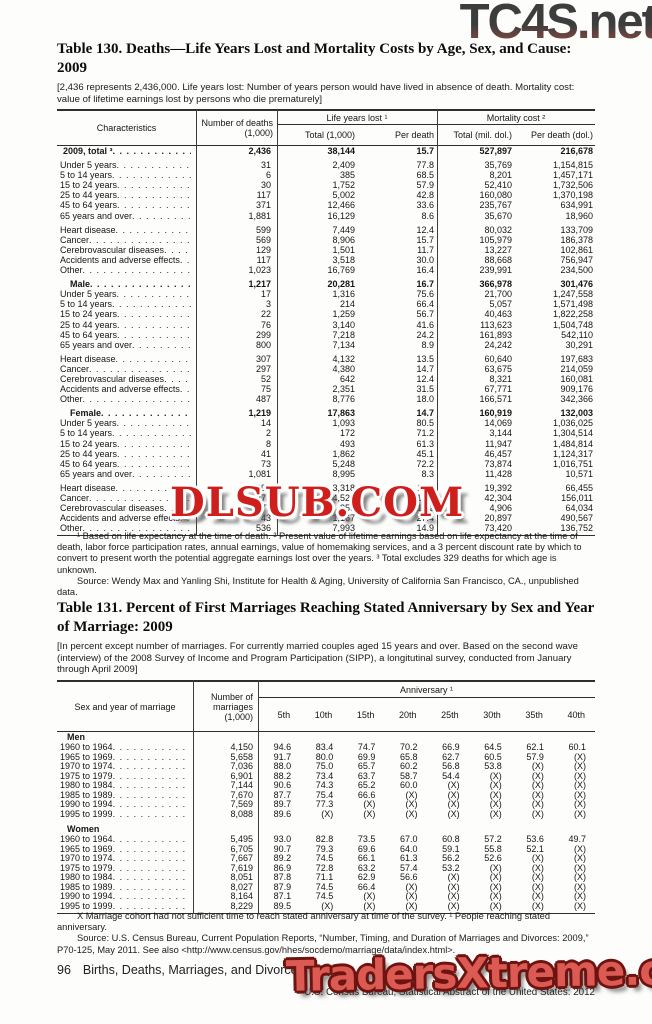 Image resolution: width=652 pixels, height=1024 pixels. What do you see at coordinates (193, 970) in the screenshot?
I see `footer-section-title: Births, Deaths, Marriages, and Divorces` at bounding box center [193, 970].